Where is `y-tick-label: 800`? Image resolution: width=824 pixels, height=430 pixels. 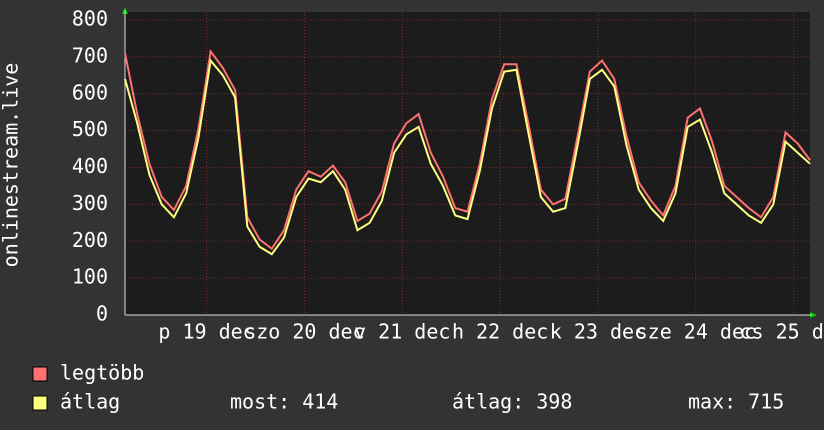
y-tick-label: 800 is located at coordinates (90, 19).